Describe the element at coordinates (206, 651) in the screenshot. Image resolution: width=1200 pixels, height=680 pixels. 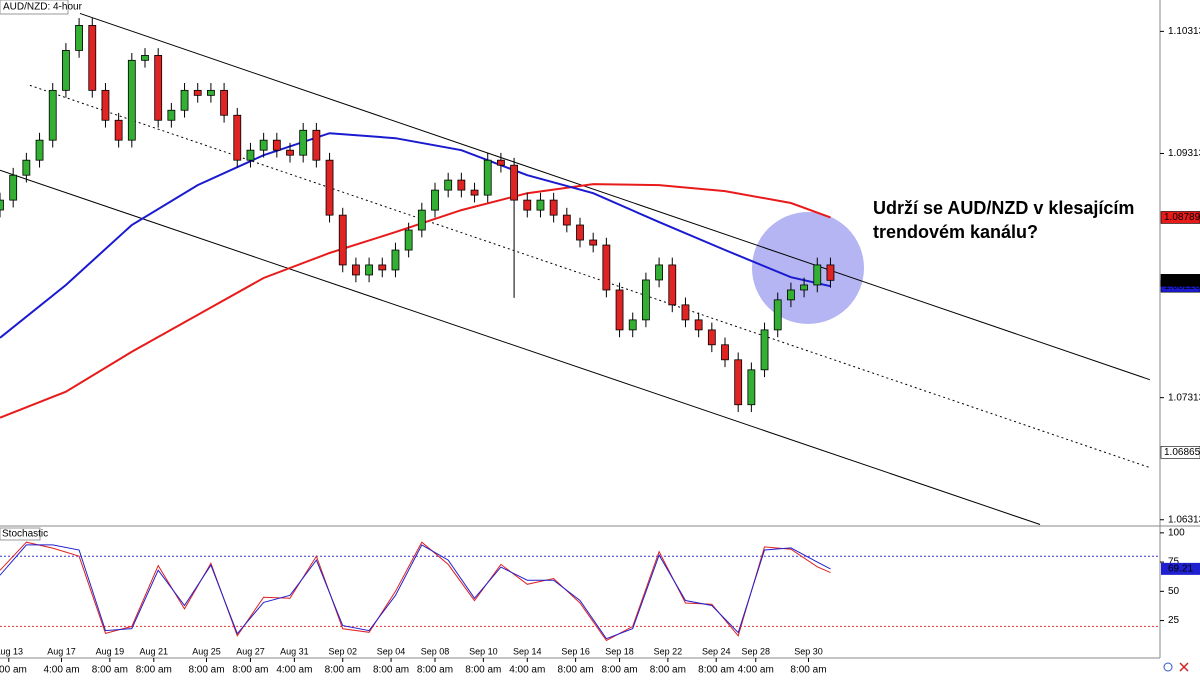
I see `x-tick-label: Aug 25` at that location.